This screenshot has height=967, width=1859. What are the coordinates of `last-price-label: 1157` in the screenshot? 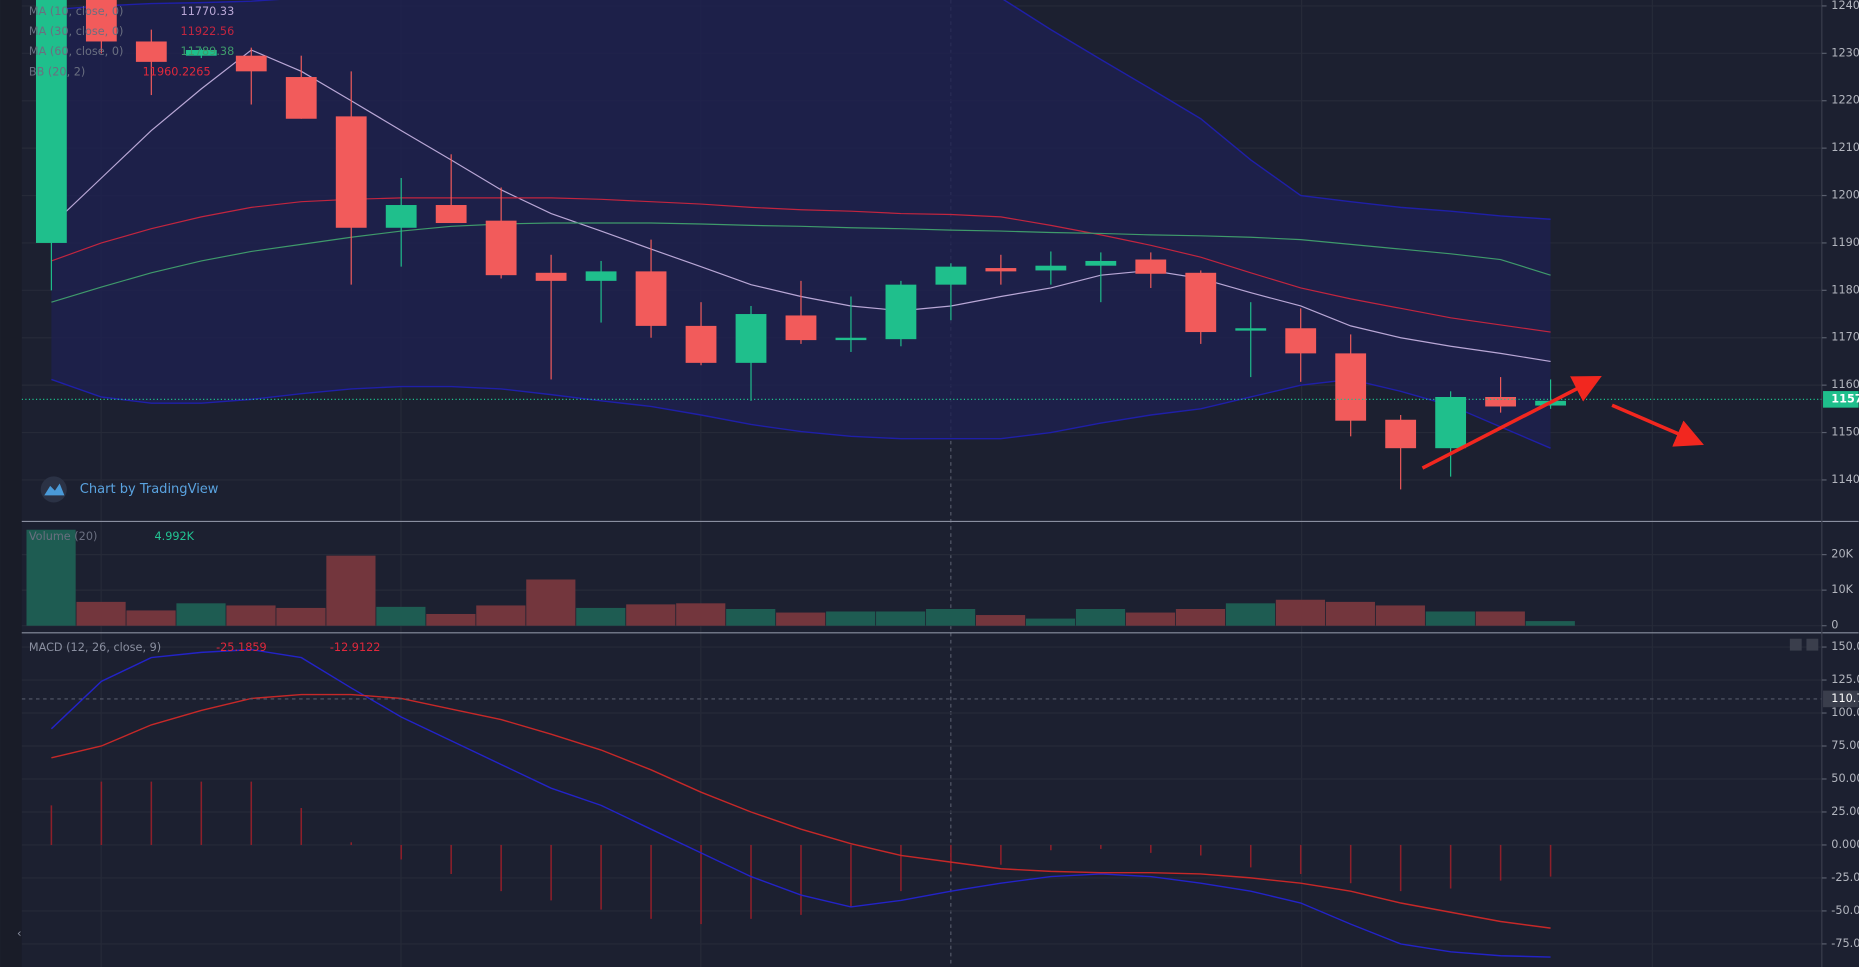 It's located at (1845, 398).